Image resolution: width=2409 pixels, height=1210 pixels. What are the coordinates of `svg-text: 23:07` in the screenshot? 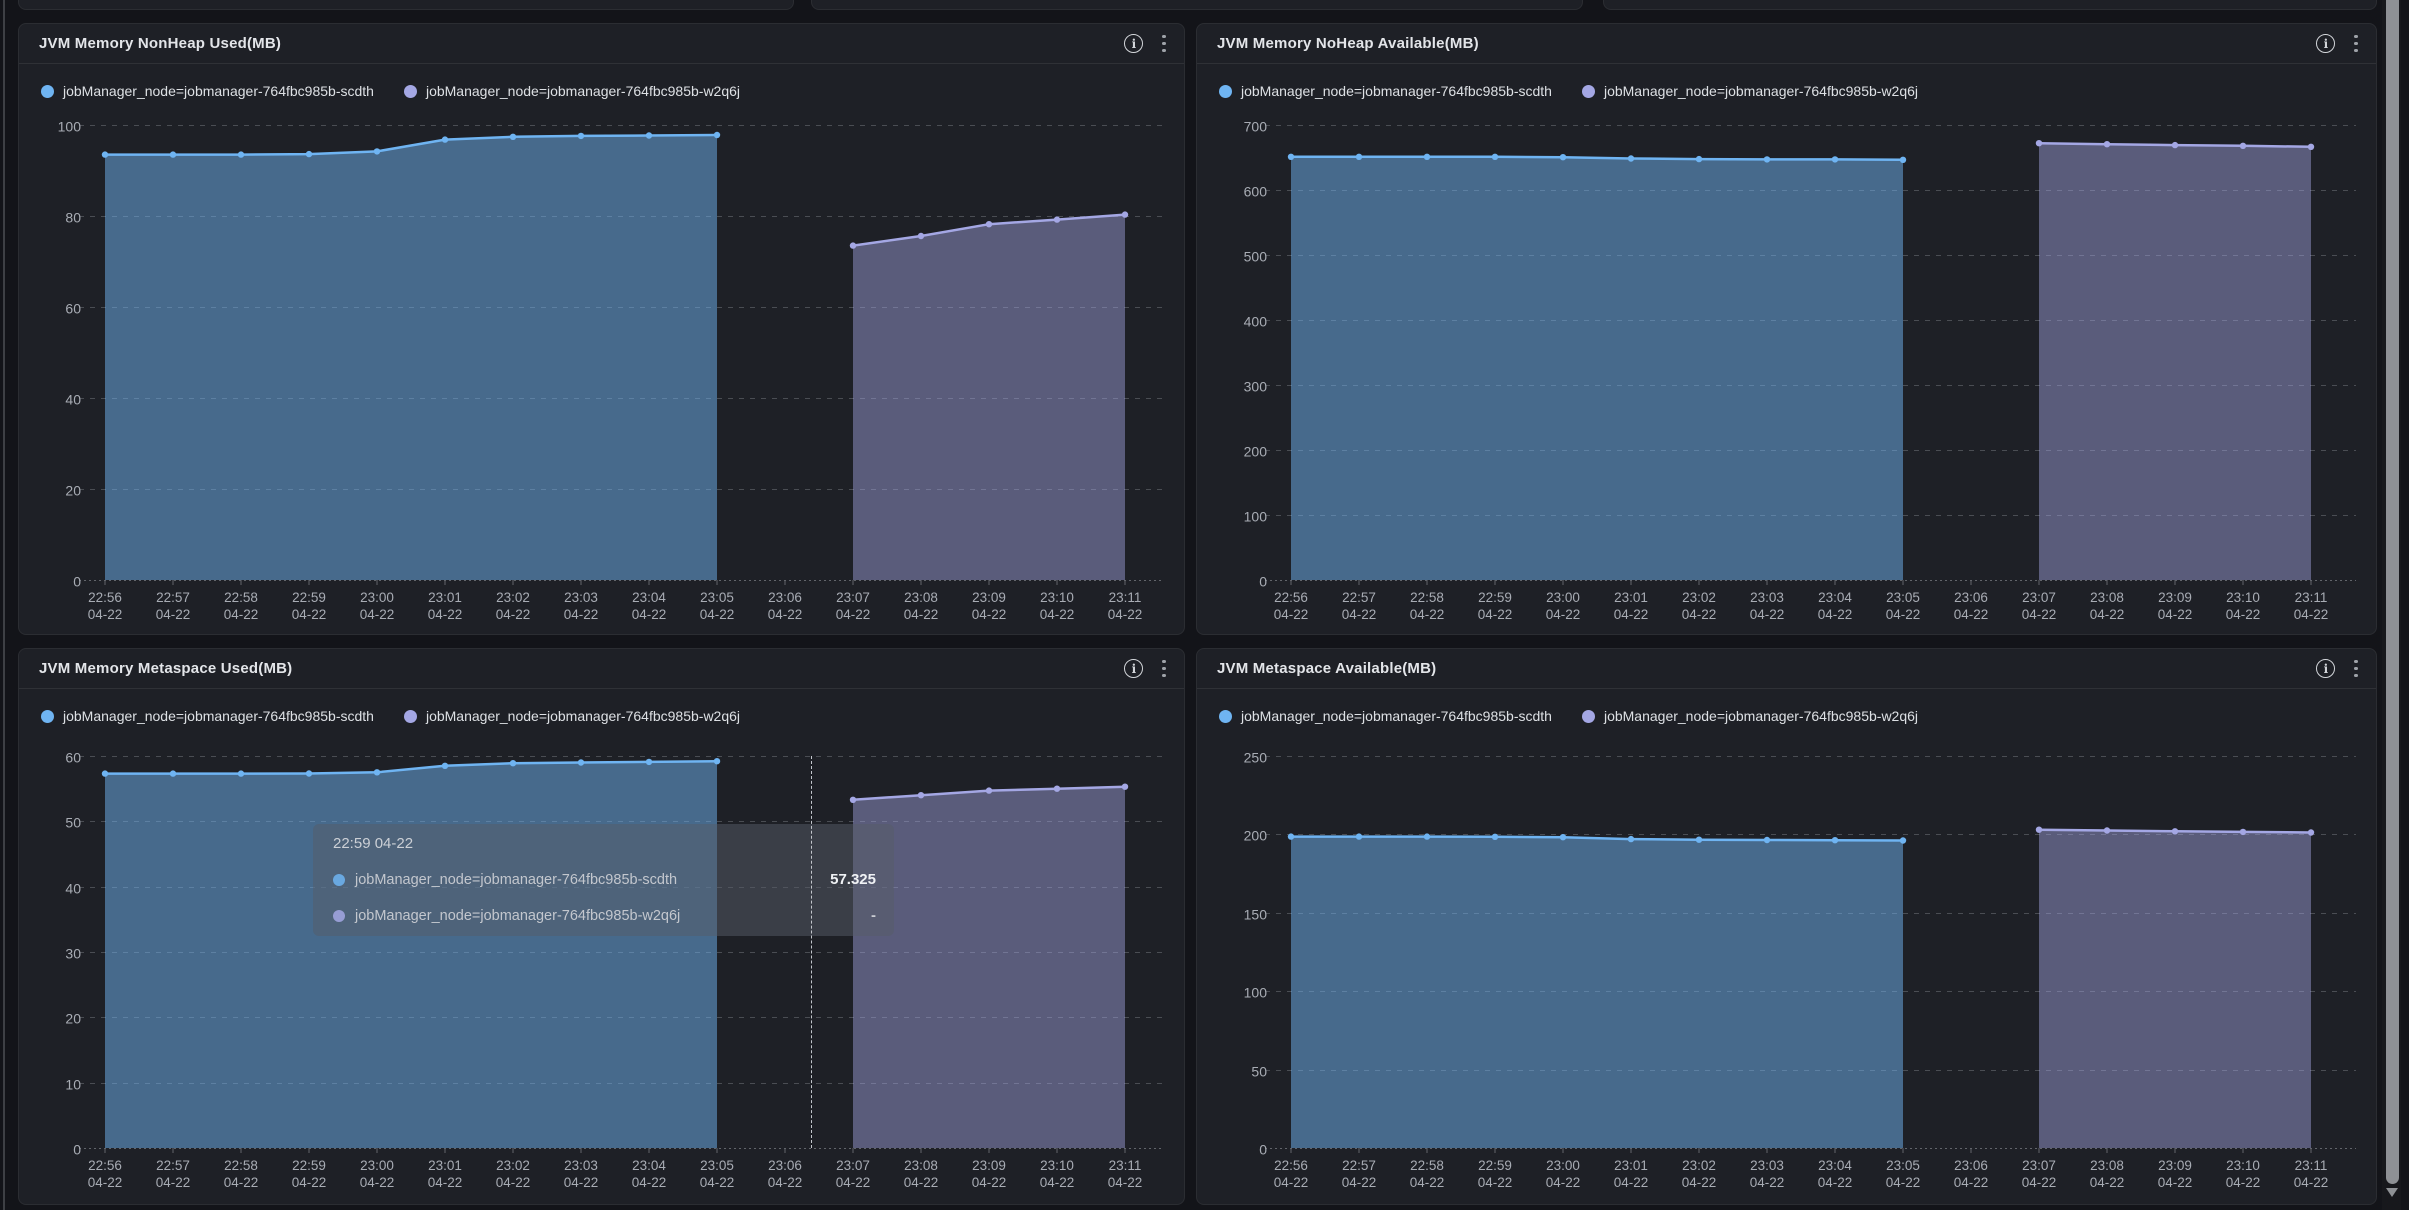 It's located at (853, 597).